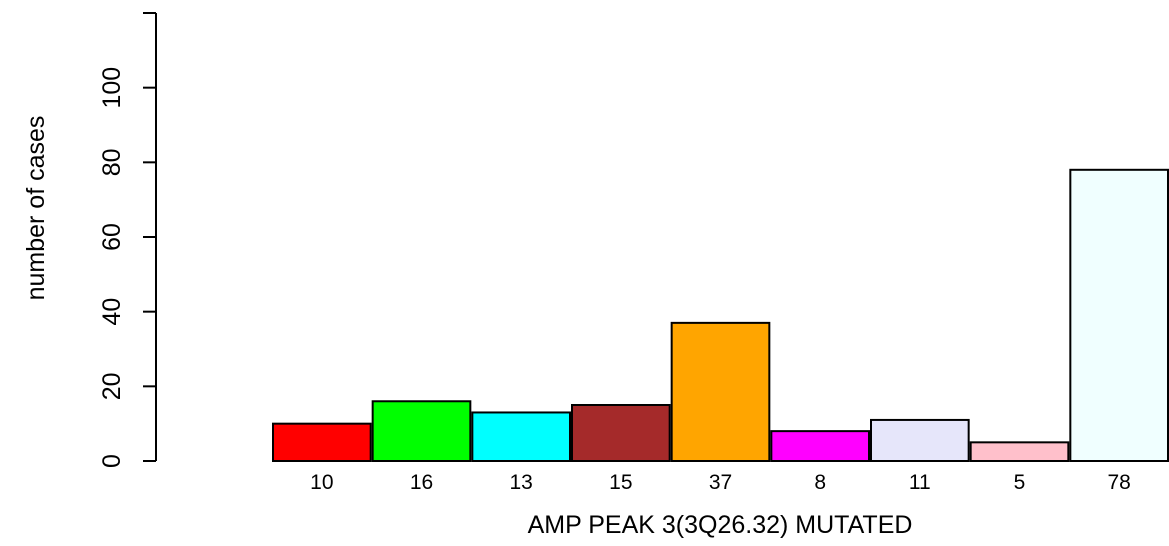 The image size is (1169, 546). Describe the element at coordinates (1020, 482) in the screenshot. I see `bar-label: 5` at that location.